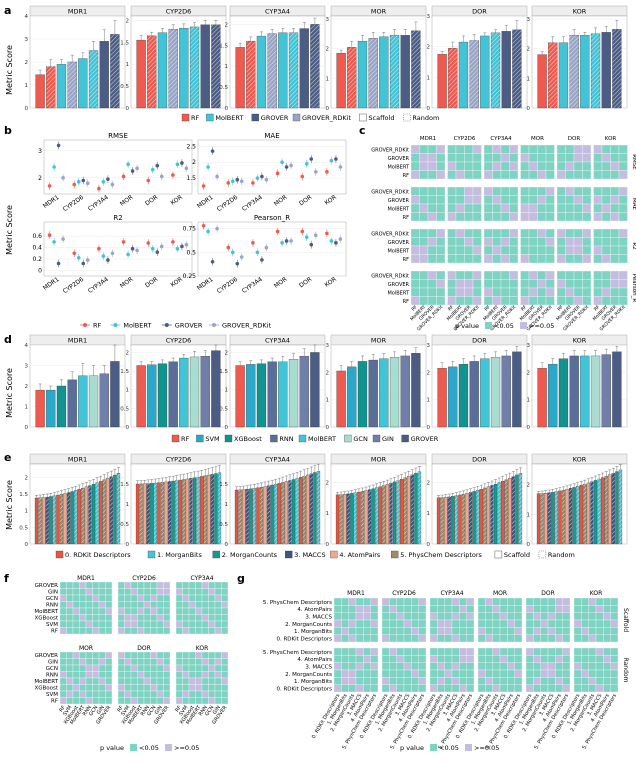 The height and width of the screenshot is (768, 636). What do you see at coordinates (77, 12) in the screenshot?
I see `a-MDR1-title: MDR1` at bounding box center [77, 12].